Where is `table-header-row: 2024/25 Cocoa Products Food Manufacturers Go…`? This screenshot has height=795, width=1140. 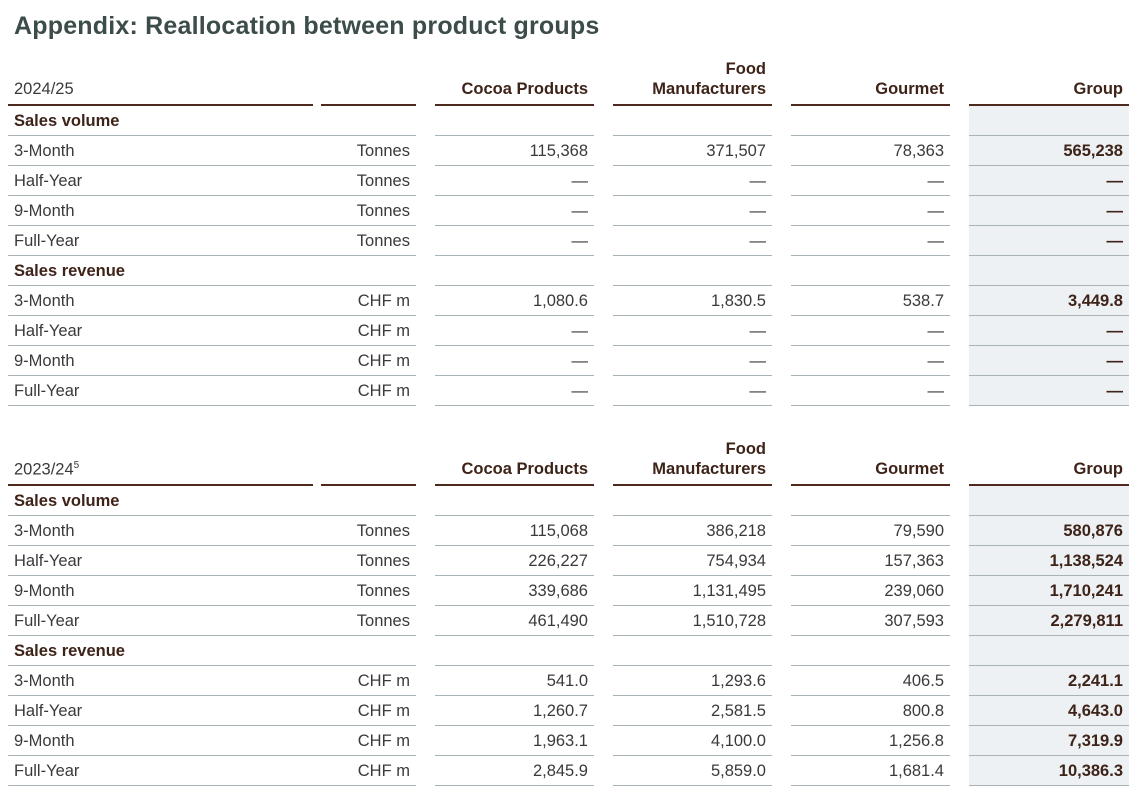 table-header-row: 2024/25 Cocoa Products Food Manufacturers Go… is located at coordinates (570, 82).